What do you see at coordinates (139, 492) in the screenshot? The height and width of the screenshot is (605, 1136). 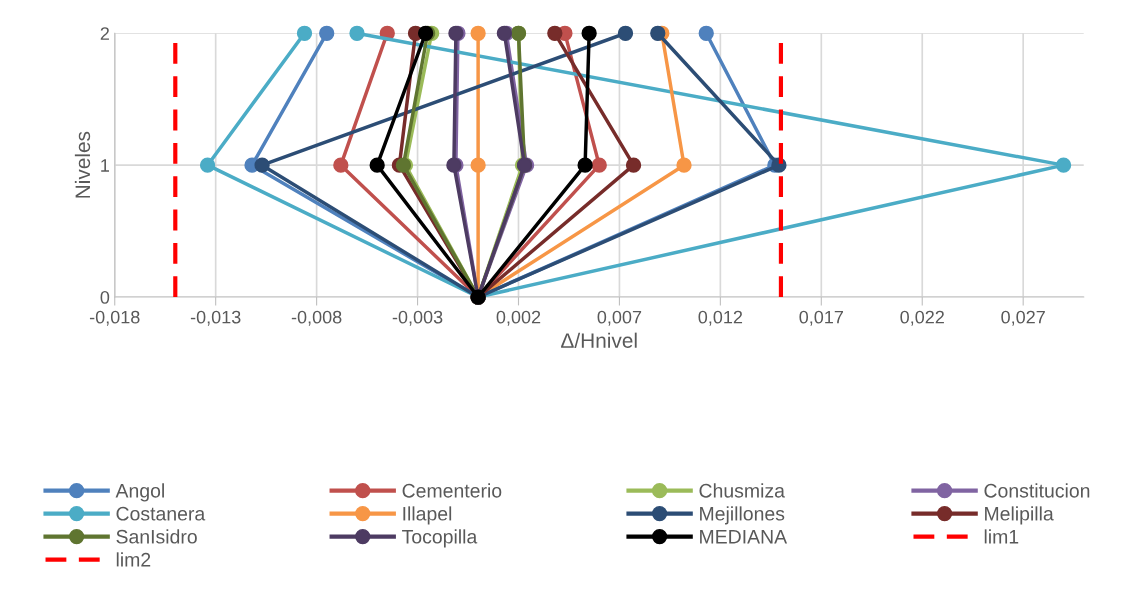 I see `legend-label: Angol` at bounding box center [139, 492].